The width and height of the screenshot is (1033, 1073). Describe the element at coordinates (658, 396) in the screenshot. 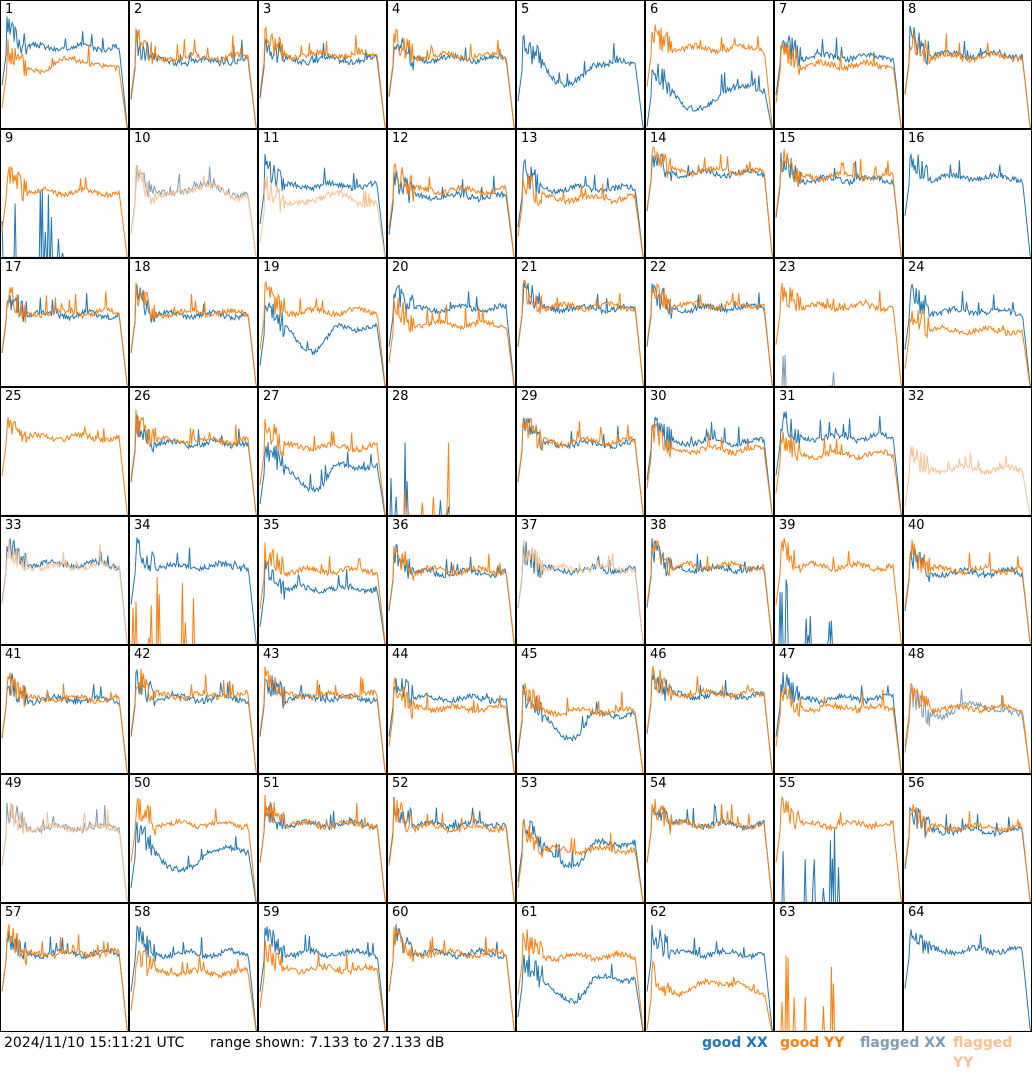

I see `panel-number-30: 30` at that location.